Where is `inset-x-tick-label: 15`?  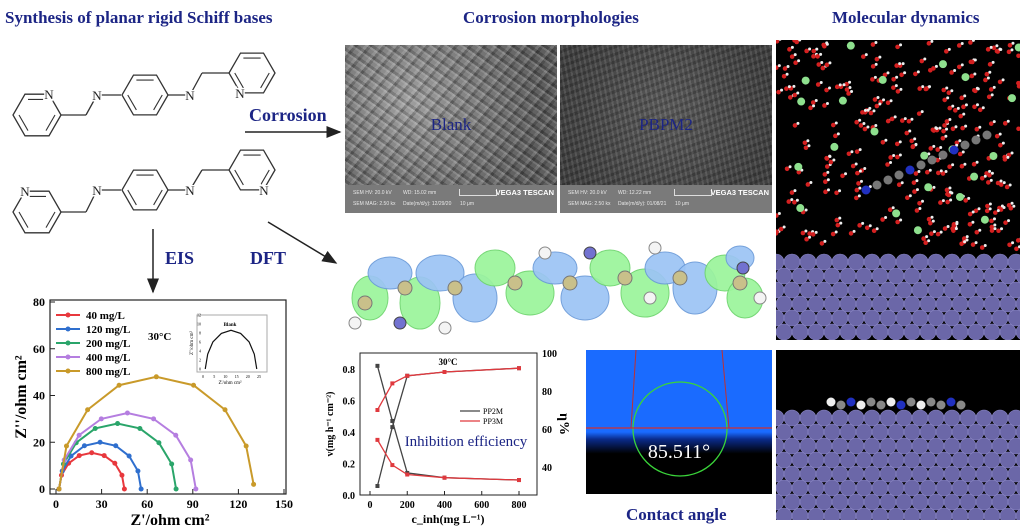 inset-x-tick-label: 15 is located at coordinates (237, 376).